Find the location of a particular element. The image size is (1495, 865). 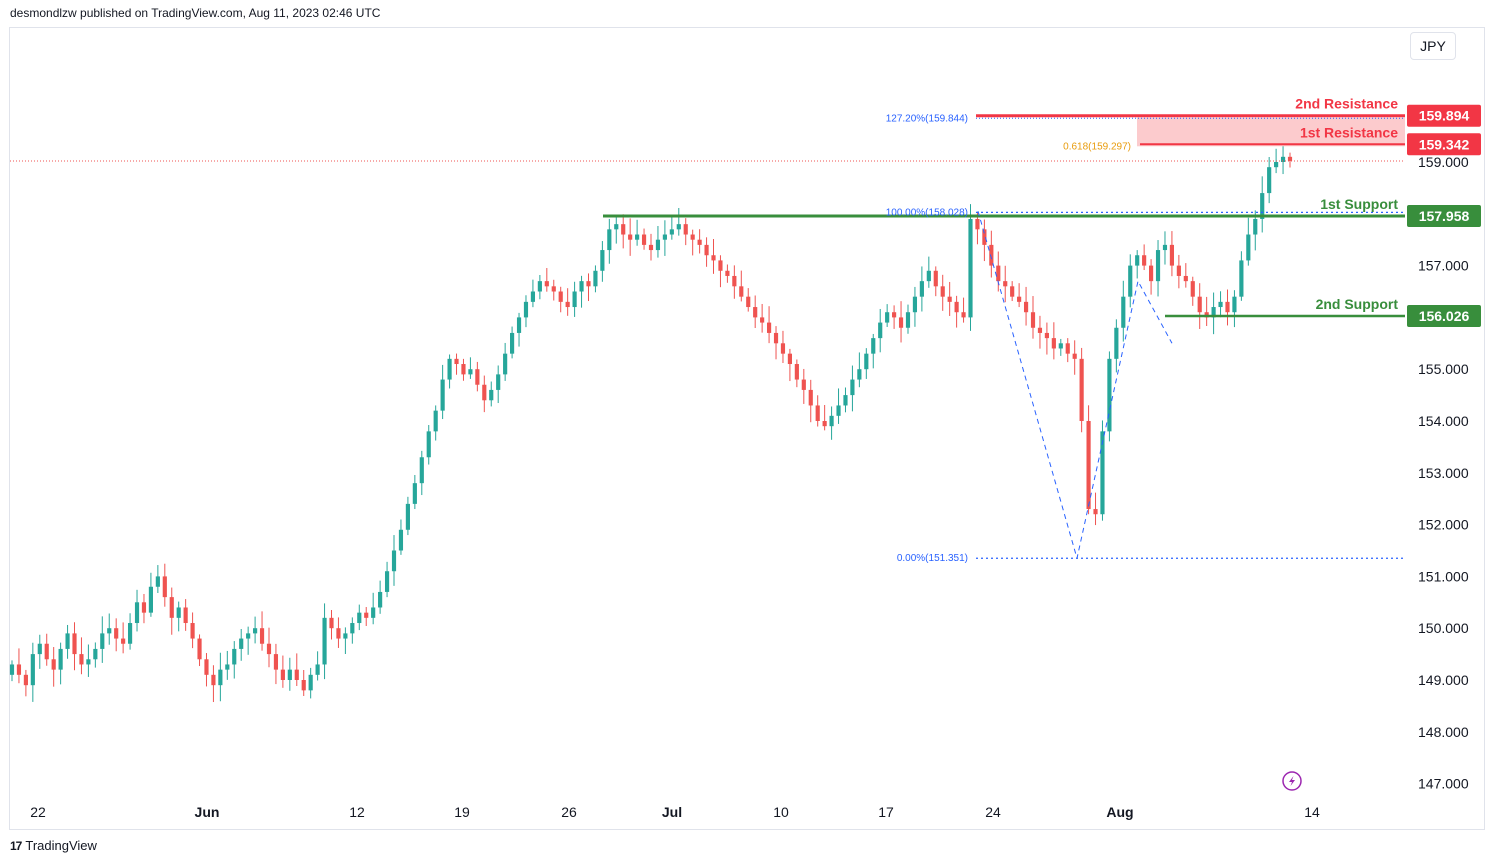

y-tick-label: 153.000 is located at coordinates (1443, 473).